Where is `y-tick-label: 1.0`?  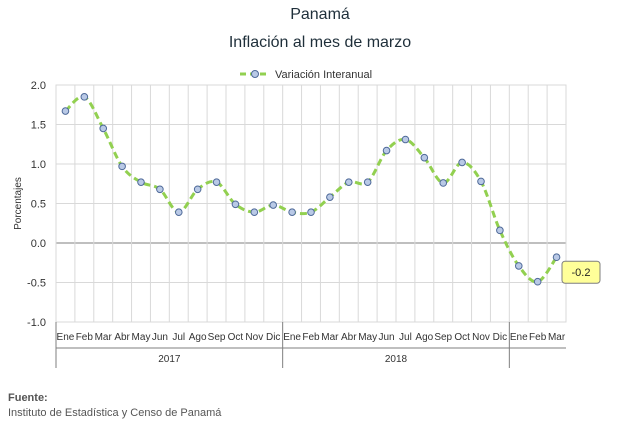
y-tick-label: 1.0 is located at coordinates (38, 165).